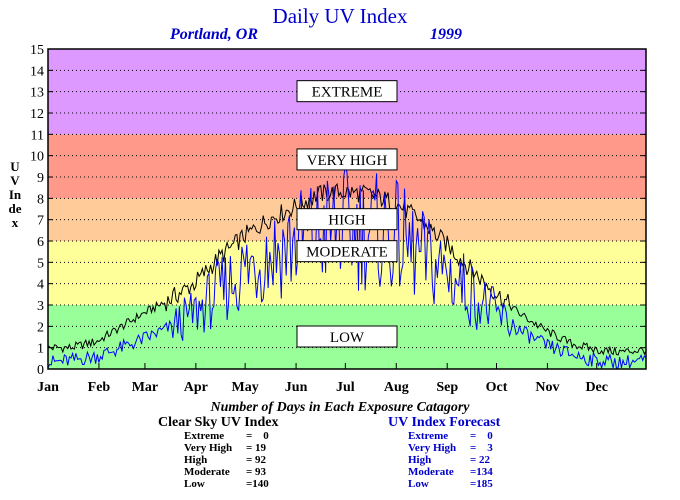  What do you see at coordinates (225, 460) in the screenshot?
I see `clear-sky-row: High = 92` at bounding box center [225, 460].